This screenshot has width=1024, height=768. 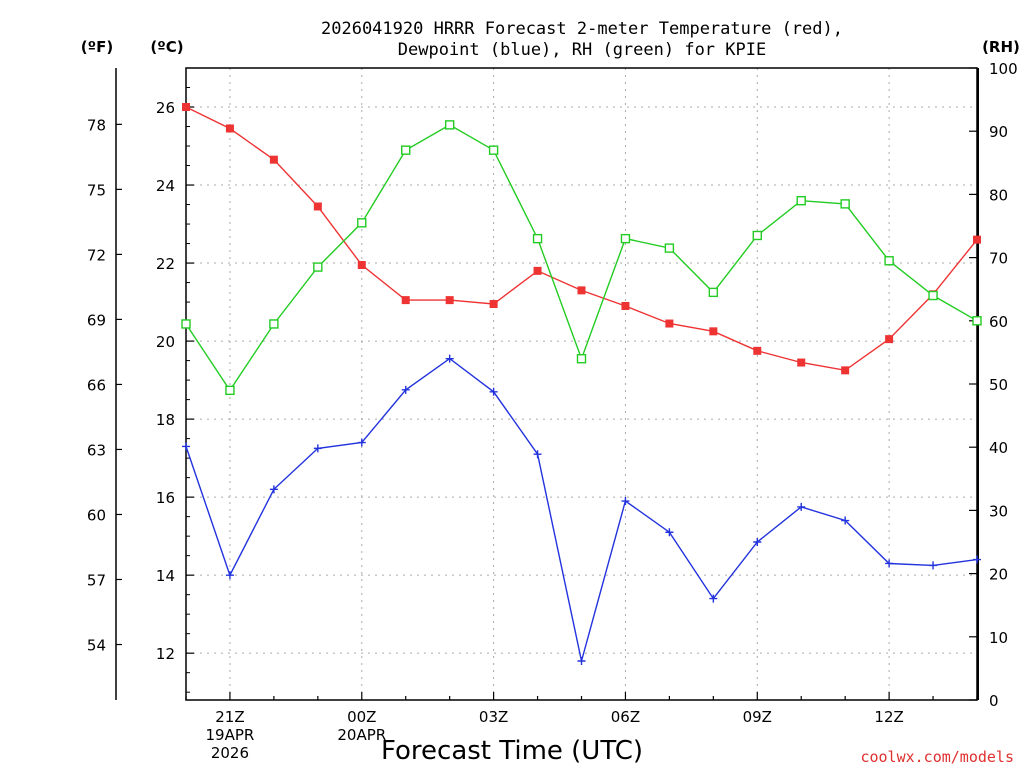 What do you see at coordinates (994, 701) in the screenshot?
I see `rh-tick-label: 0` at bounding box center [994, 701].